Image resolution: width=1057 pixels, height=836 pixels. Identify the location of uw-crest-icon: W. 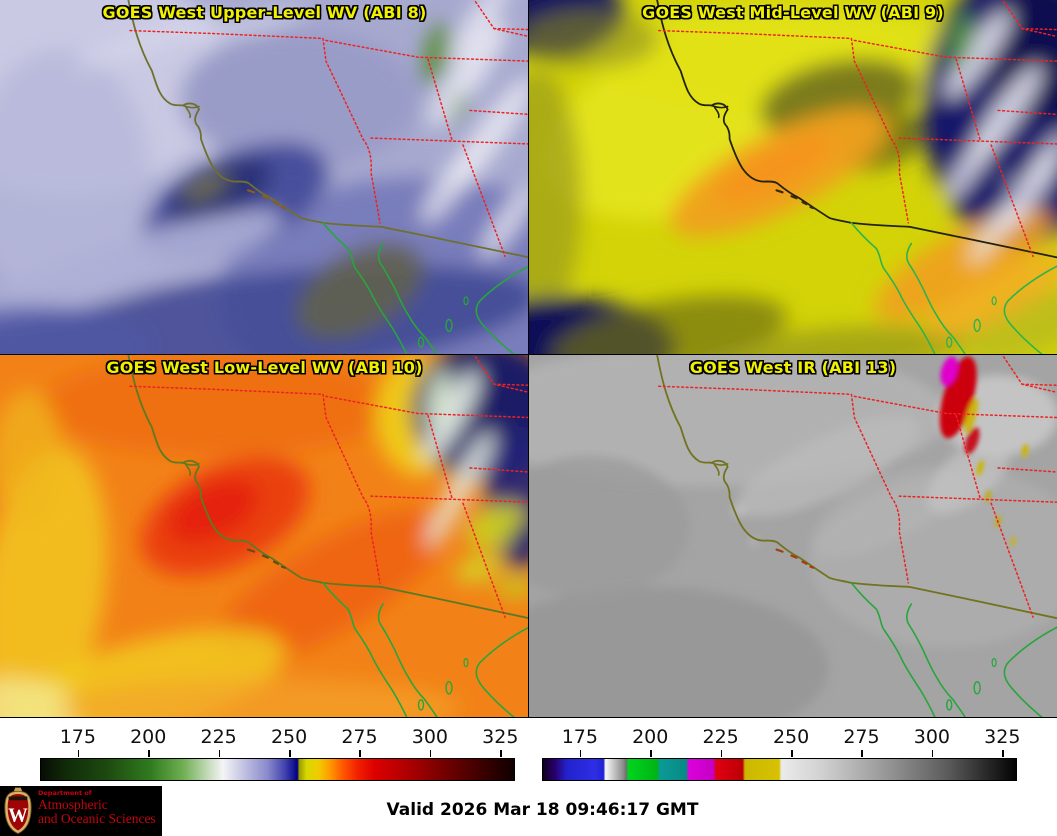
(18, 811).